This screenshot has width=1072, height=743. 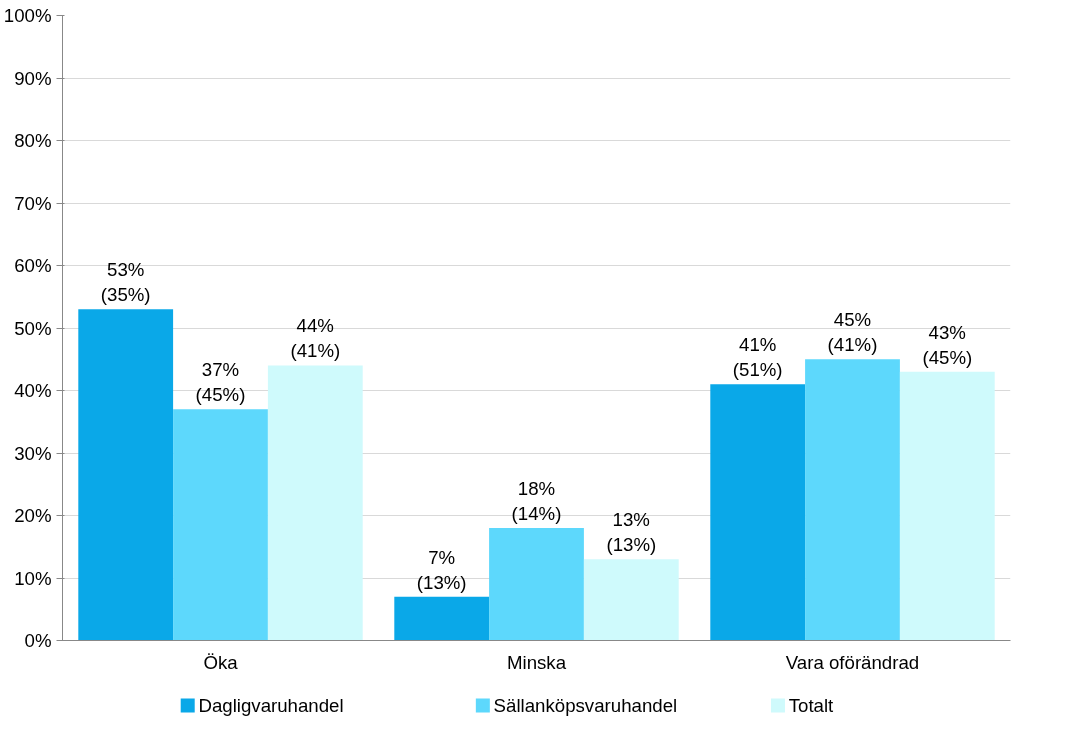 What do you see at coordinates (33, 140) in the screenshot?
I see `y-tick-label: 80%` at bounding box center [33, 140].